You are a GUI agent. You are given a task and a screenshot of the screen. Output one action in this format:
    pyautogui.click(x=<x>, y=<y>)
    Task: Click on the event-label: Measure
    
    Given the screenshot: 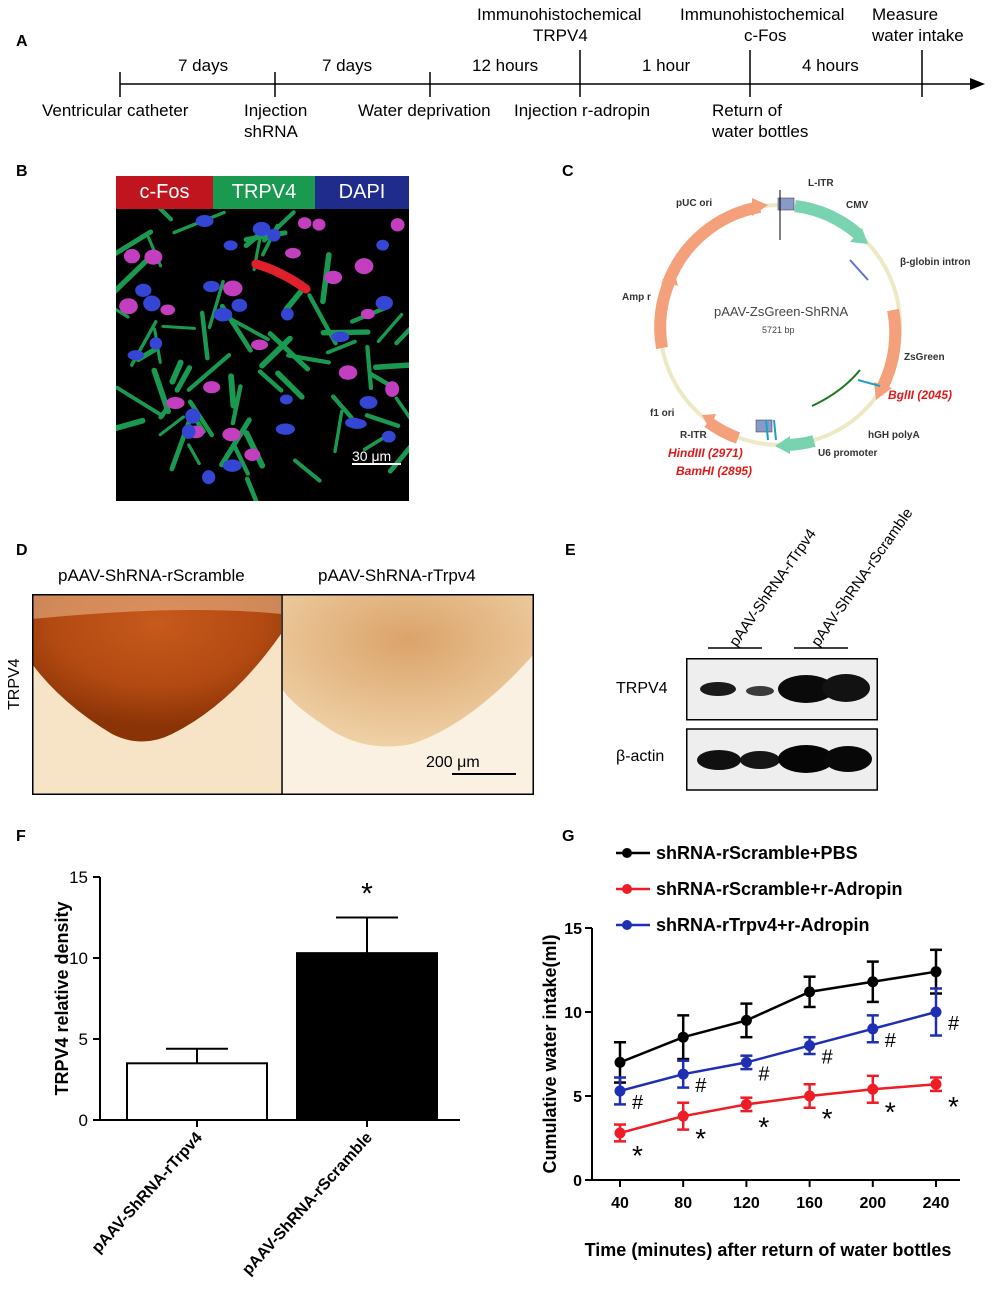 What is the action you would take?
    pyautogui.click(x=905, y=14)
    